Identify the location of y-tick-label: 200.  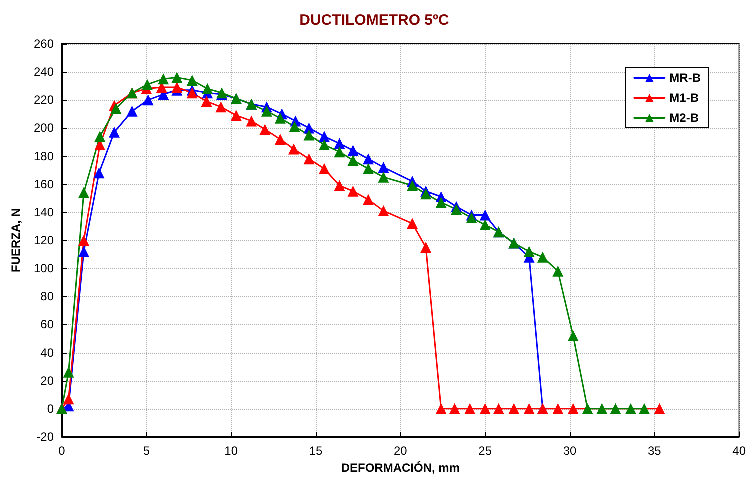
(44, 128).